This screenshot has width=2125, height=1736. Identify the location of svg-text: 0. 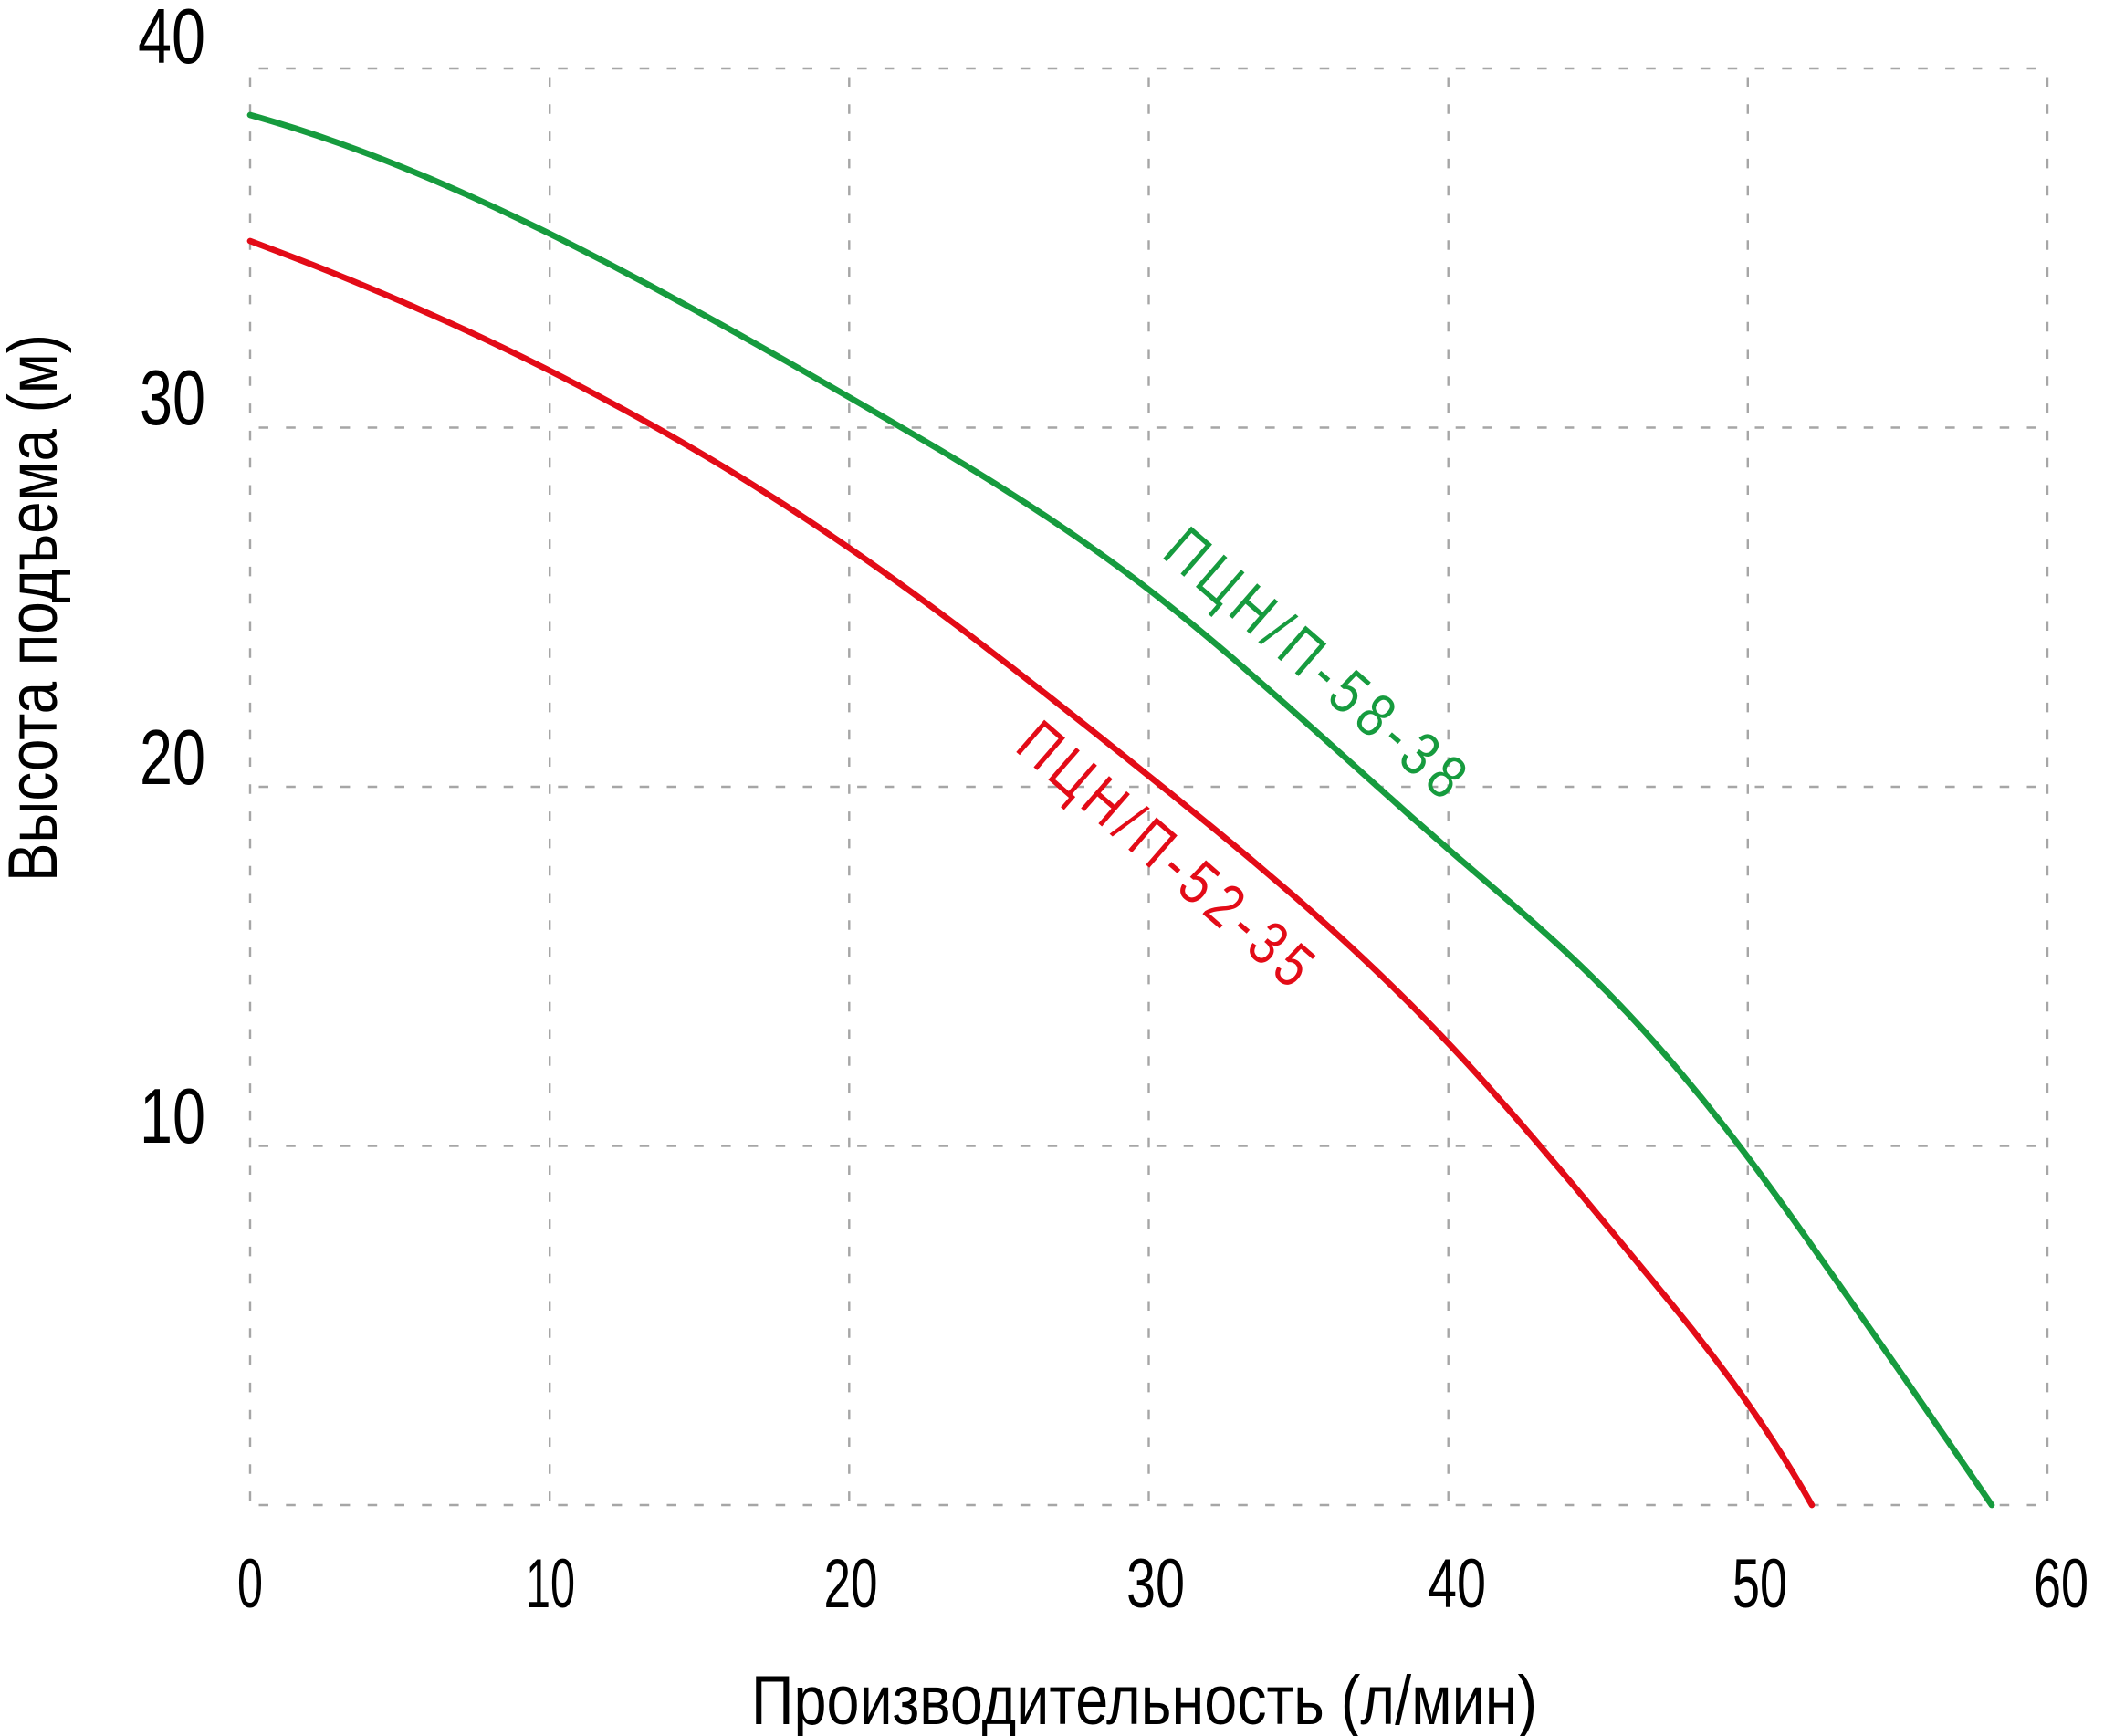
(250, 1584).